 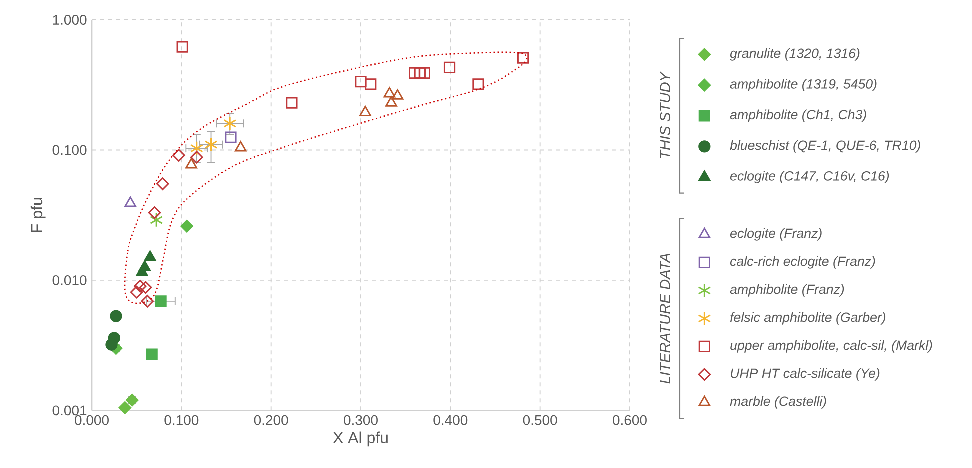 What do you see at coordinates (271, 420) in the screenshot?
I see `x-tick-label: 0.200` at bounding box center [271, 420].